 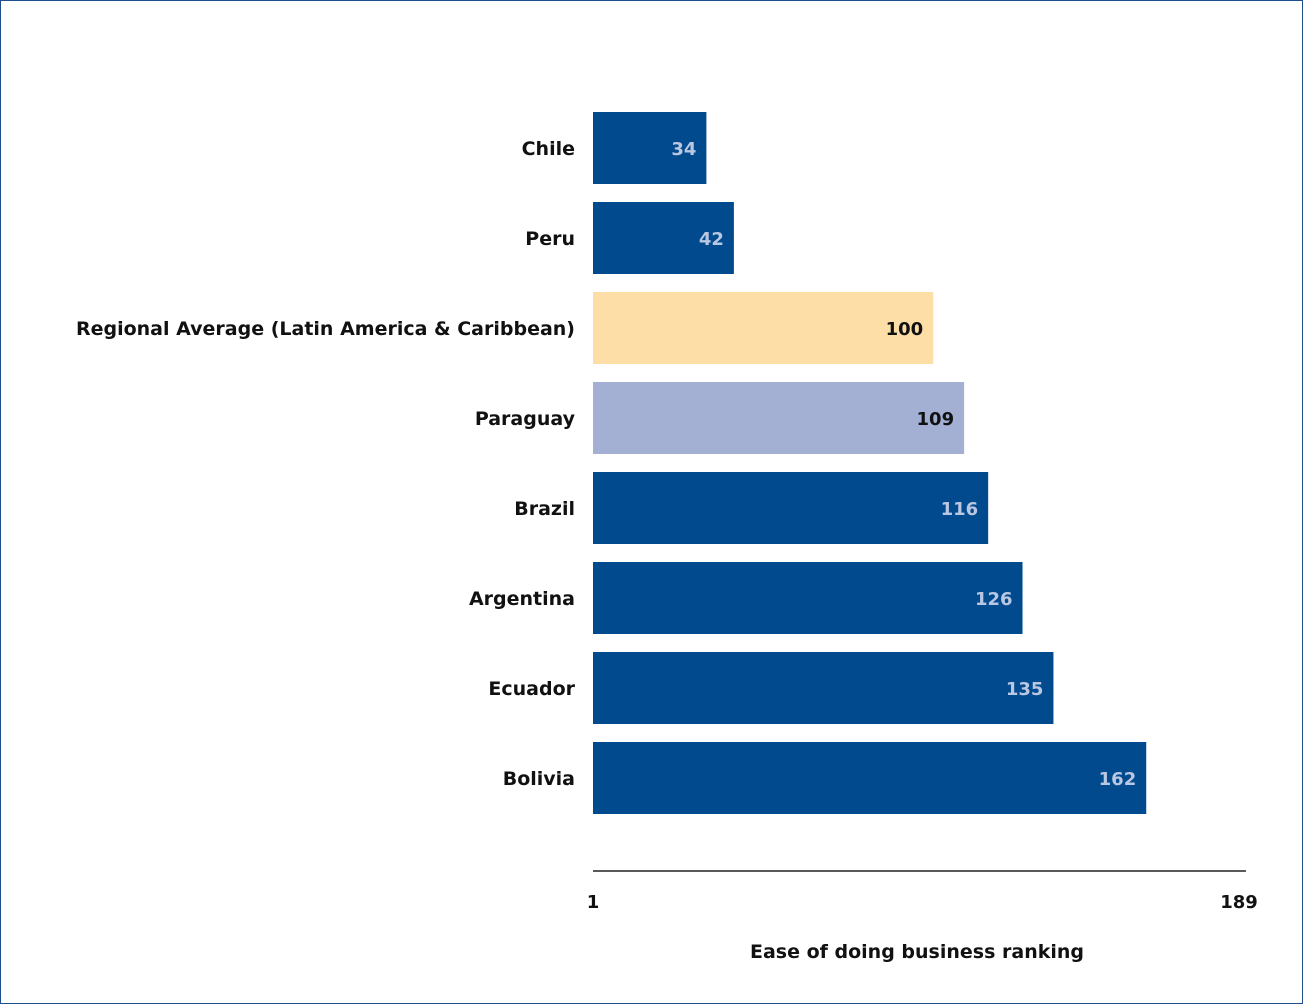 I want to click on category-label-ecuador: Ecuador, so click(x=531, y=689).